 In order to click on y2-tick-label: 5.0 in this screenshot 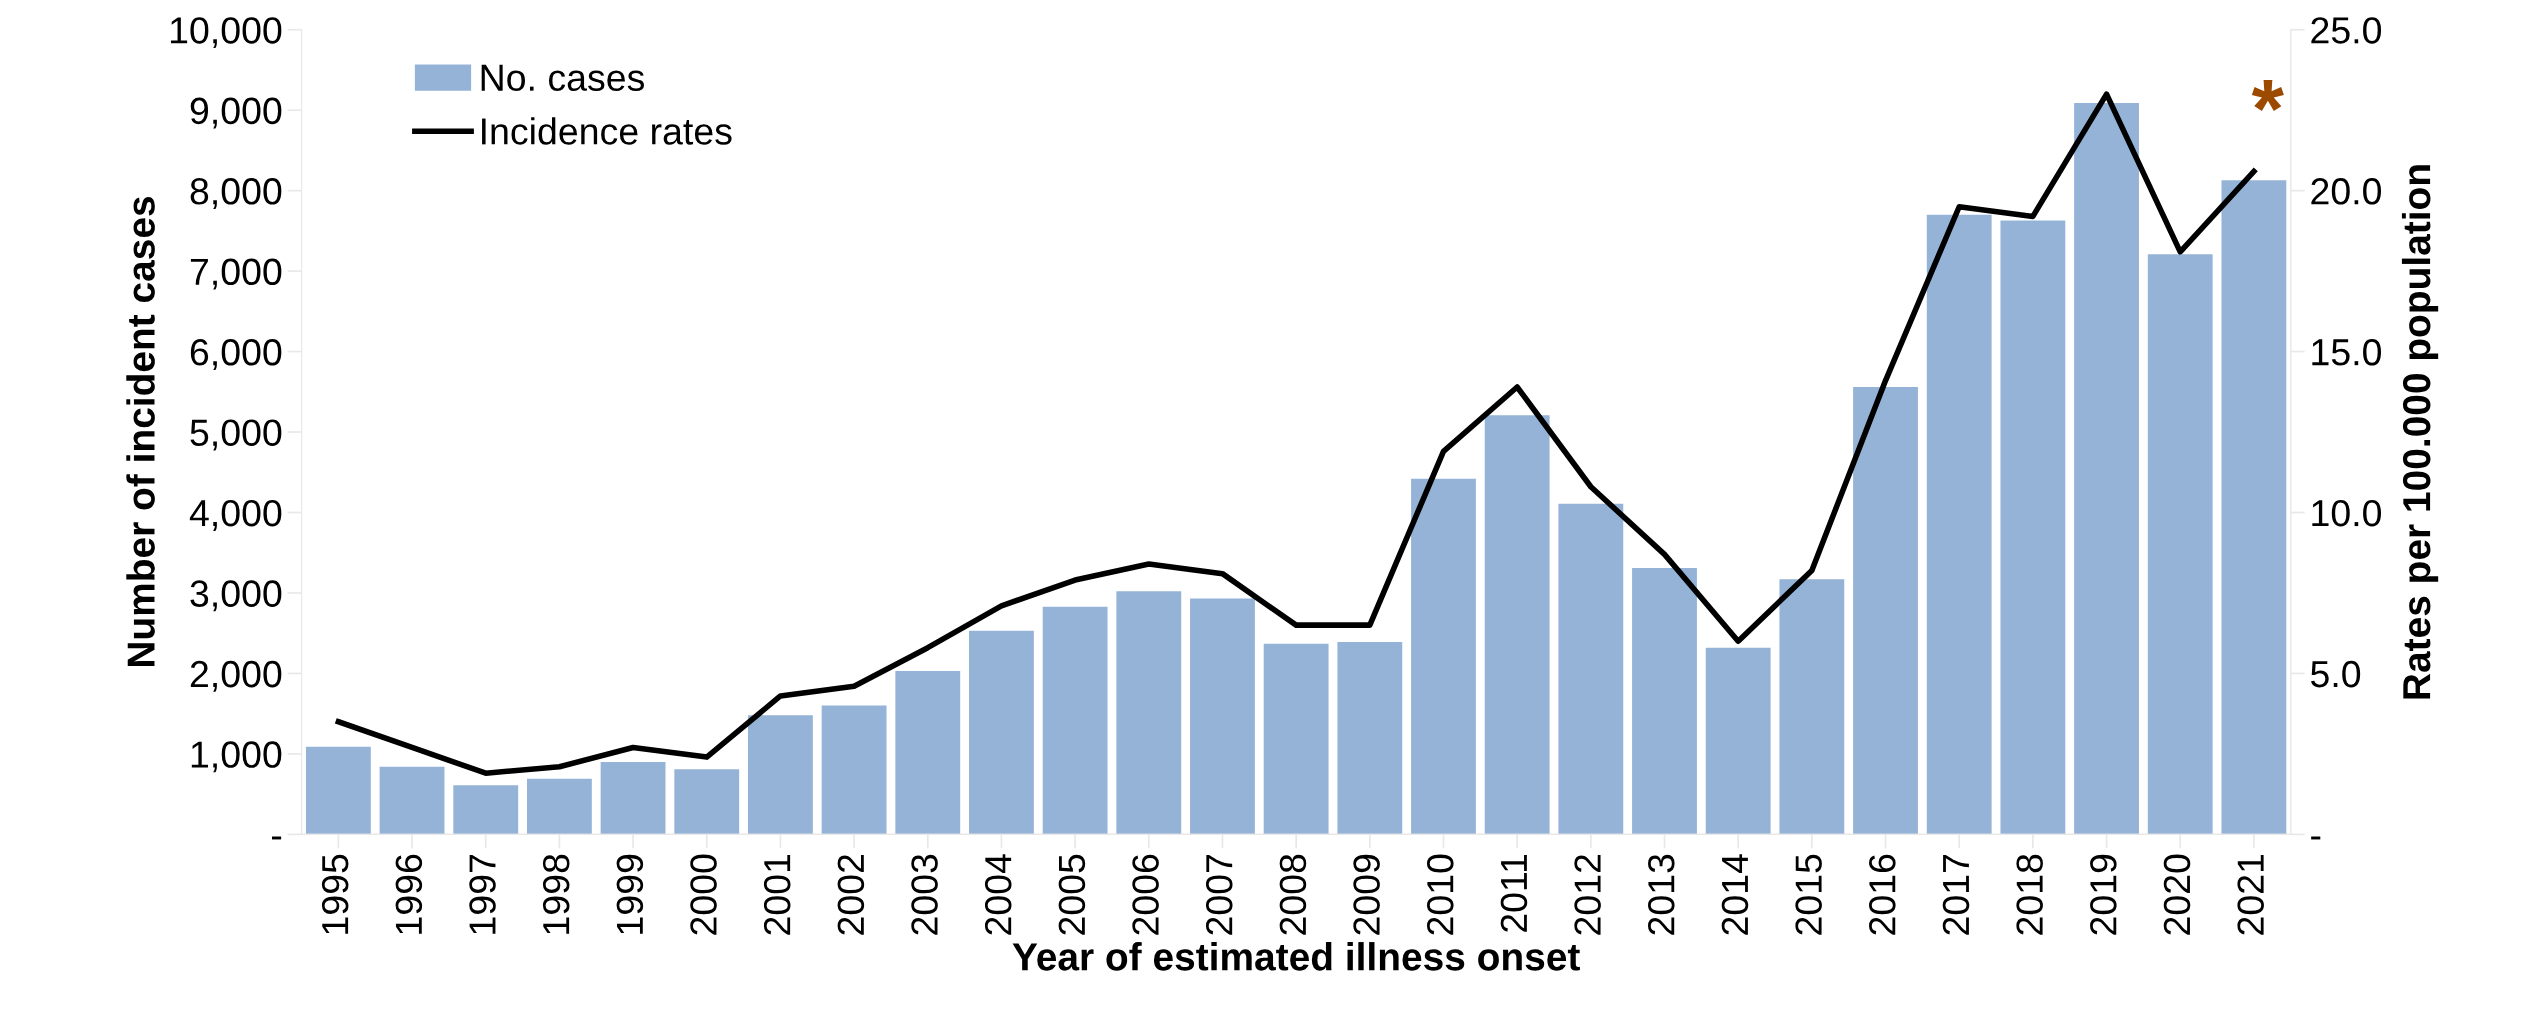, I will do `click(2335, 674)`.